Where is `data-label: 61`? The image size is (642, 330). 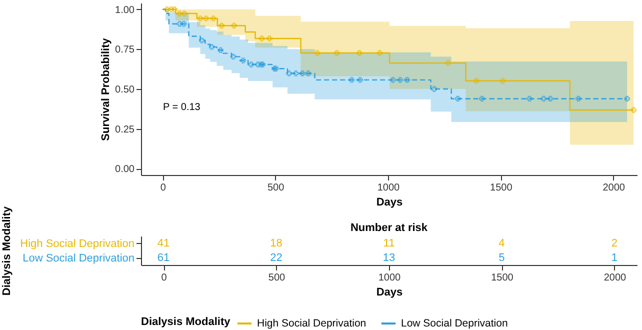
data-label: 61 is located at coordinates (163, 258).